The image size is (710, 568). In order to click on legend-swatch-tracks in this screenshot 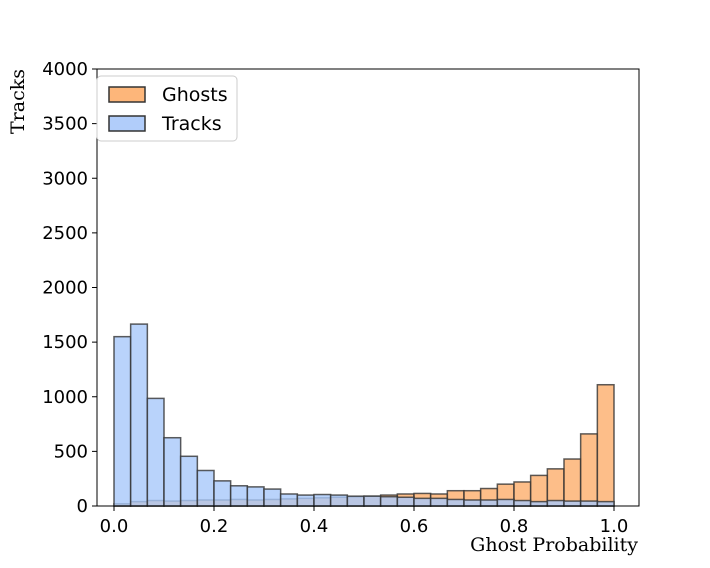, I will do `click(127, 123)`.